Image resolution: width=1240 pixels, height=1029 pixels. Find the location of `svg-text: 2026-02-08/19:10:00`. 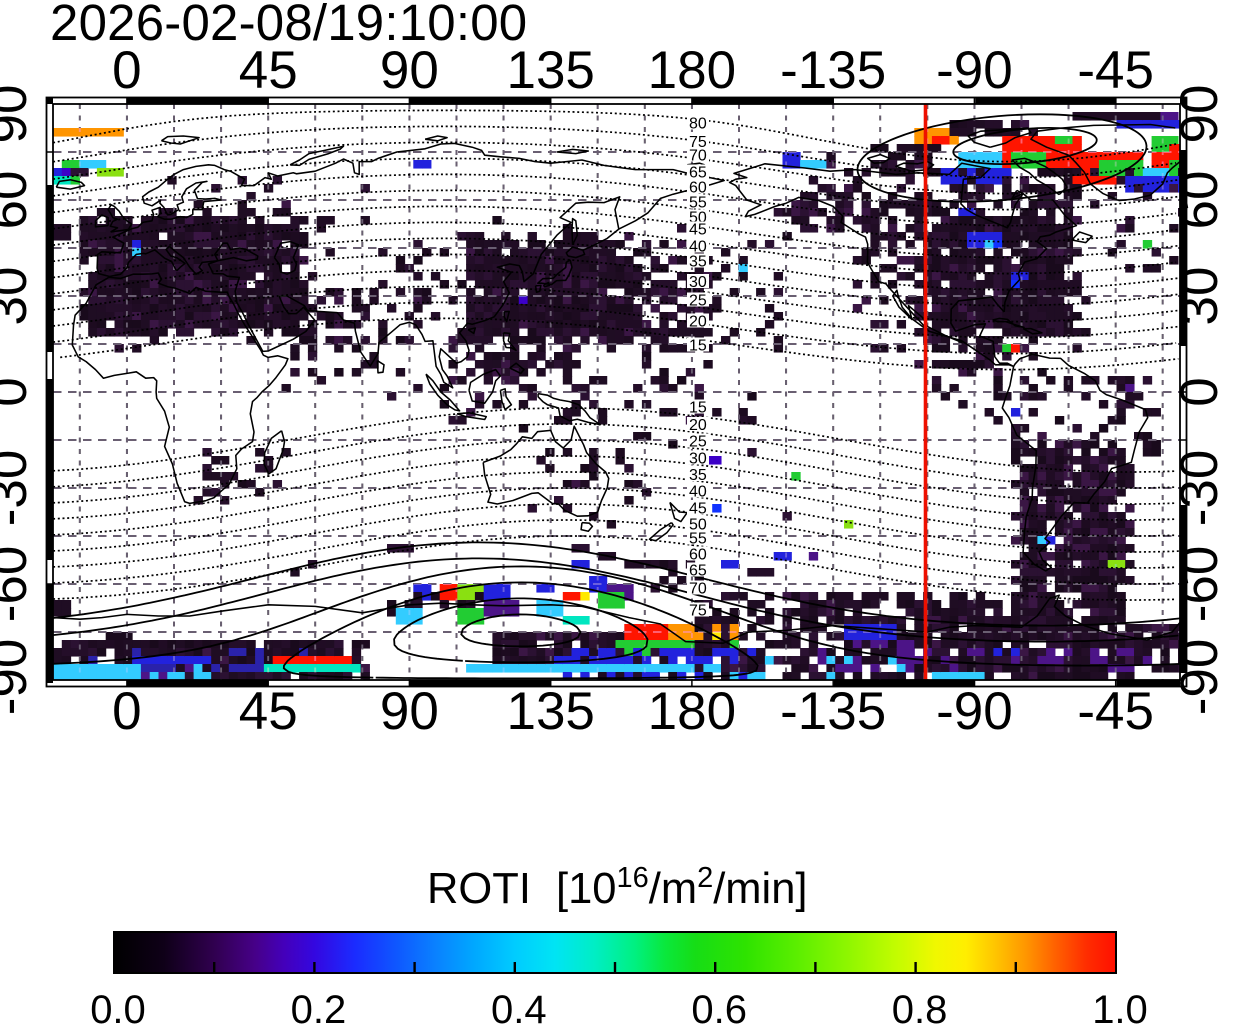

svg-text: 2026-02-08/19:10:00 is located at coordinates (288, 25).